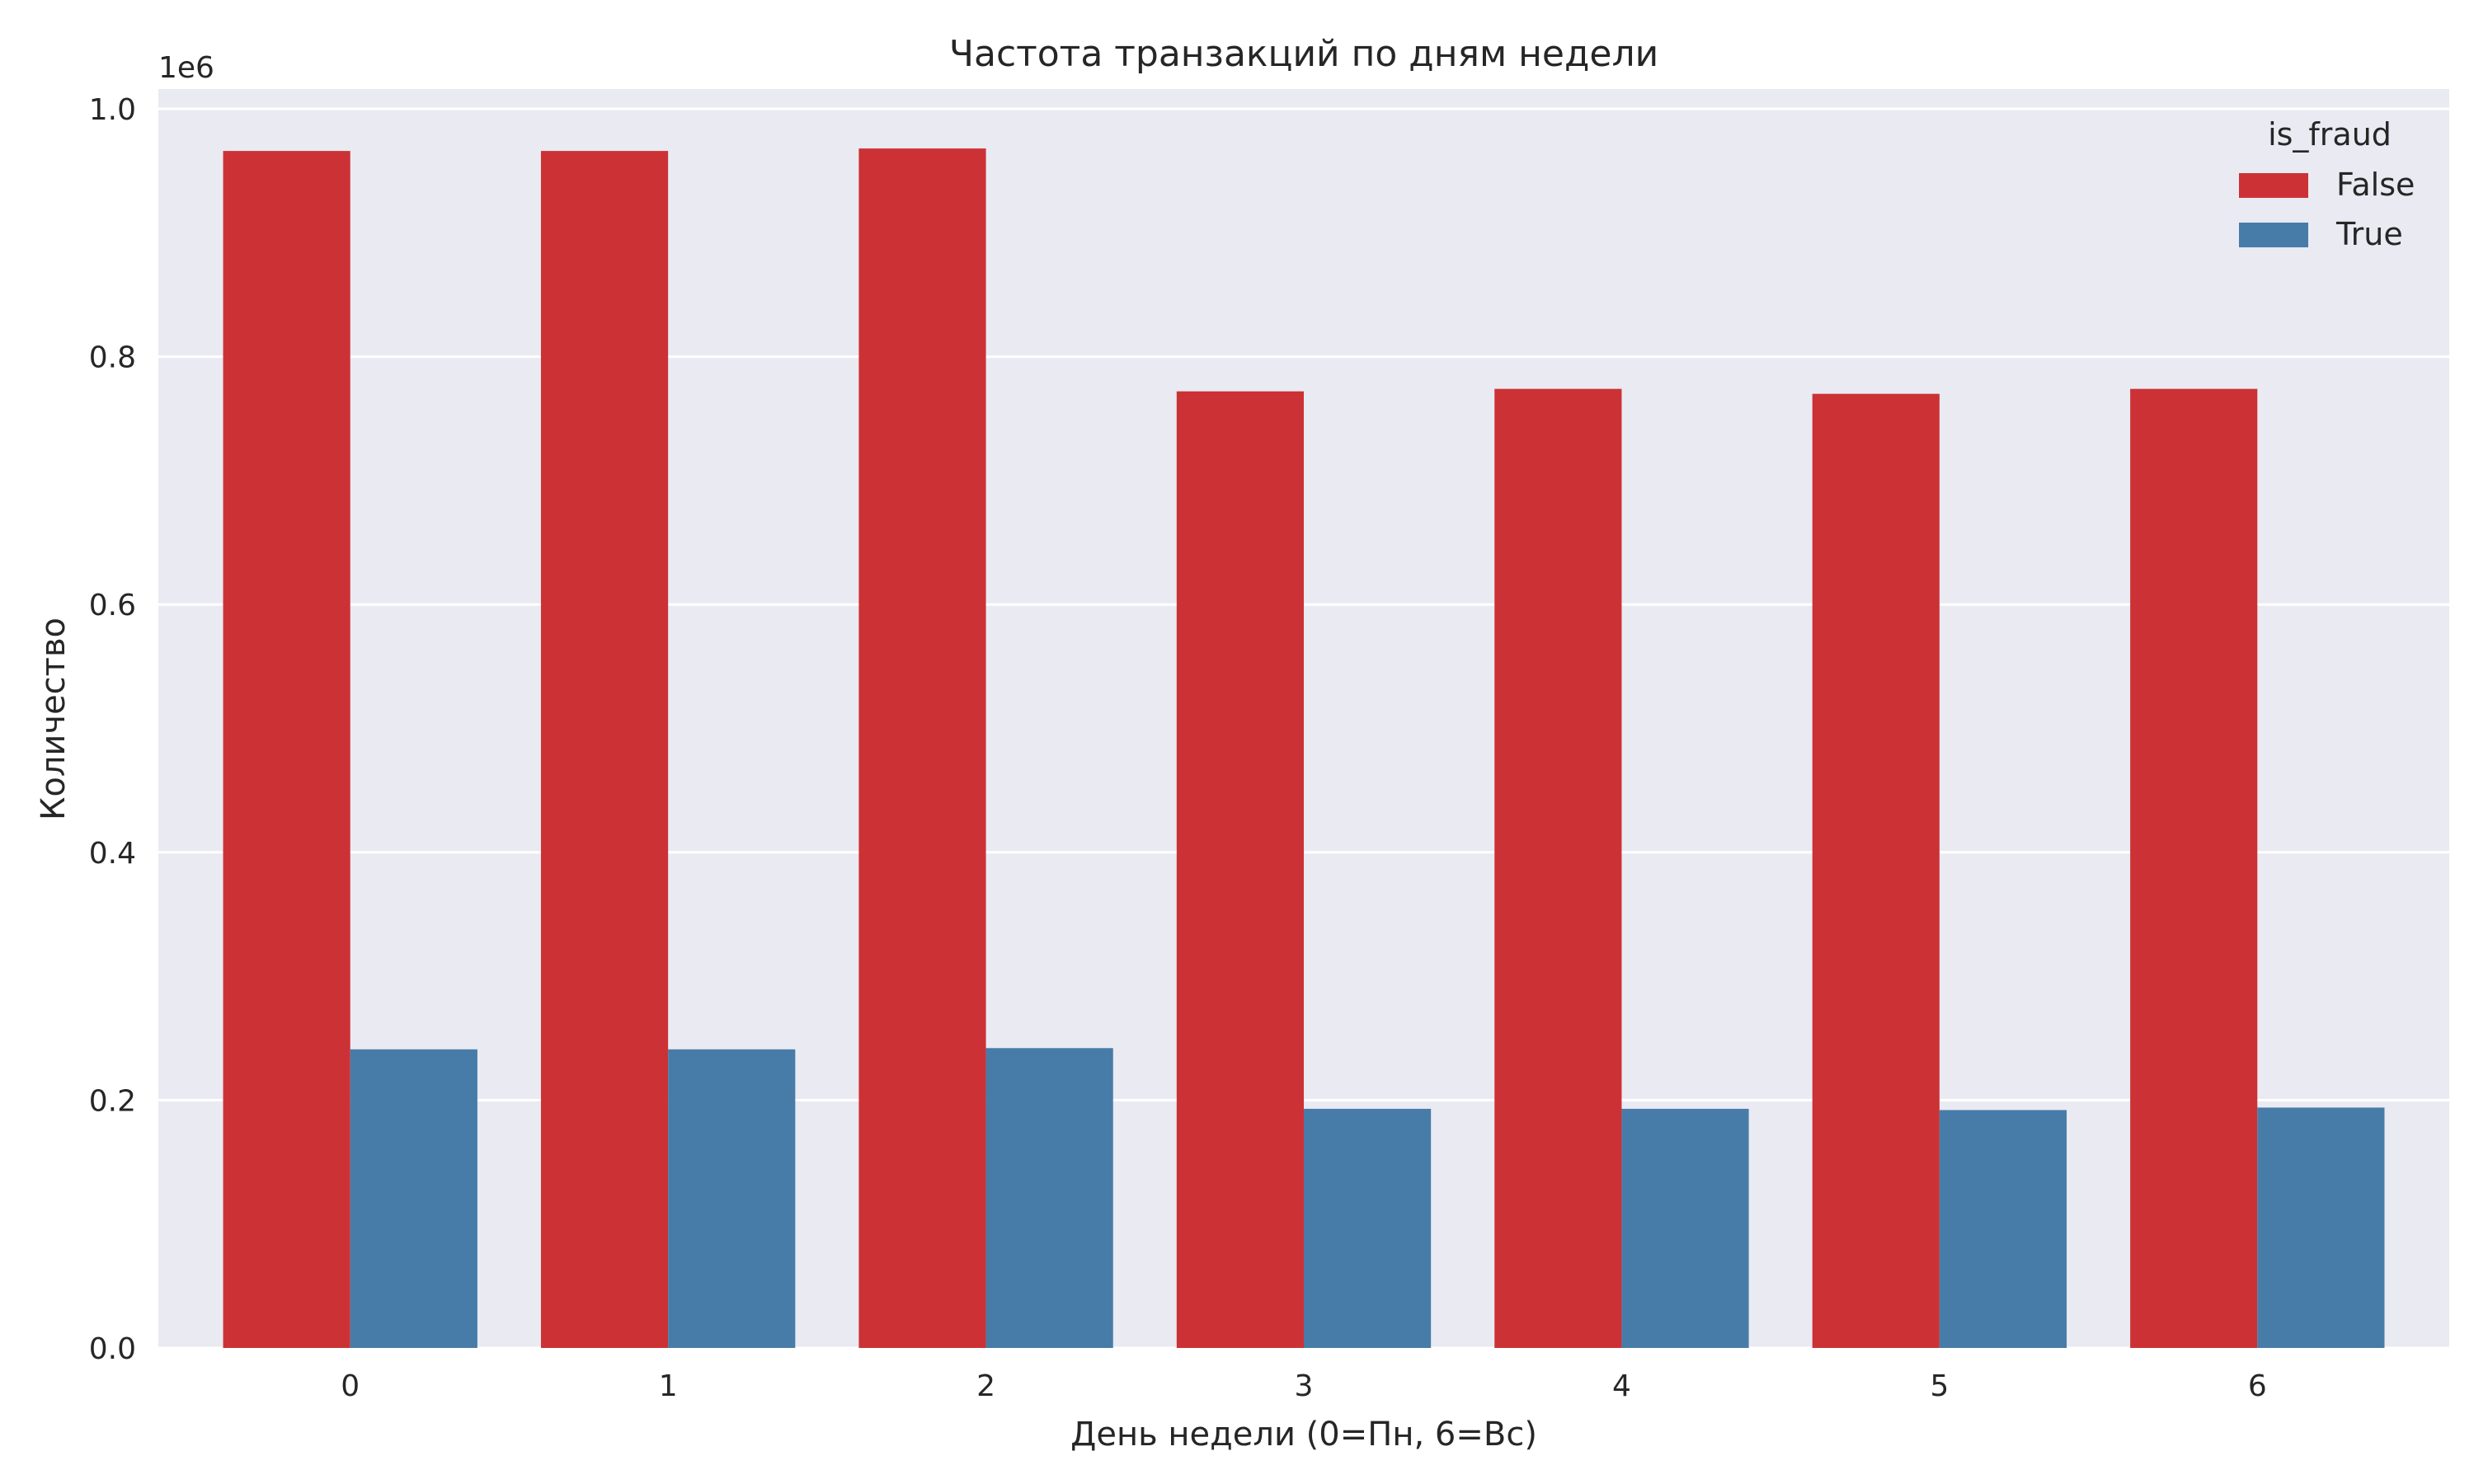 The height and width of the screenshot is (1484, 2474). Describe the element at coordinates (112, 854) in the screenshot. I see `y-tick-label: 0.4` at that location.